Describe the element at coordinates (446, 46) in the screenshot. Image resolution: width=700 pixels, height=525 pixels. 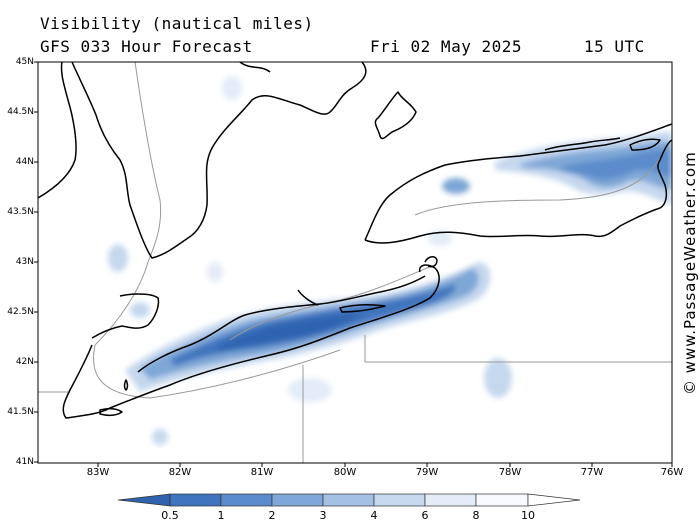
I see `forecast-date: Fri 02 May 2025` at that location.